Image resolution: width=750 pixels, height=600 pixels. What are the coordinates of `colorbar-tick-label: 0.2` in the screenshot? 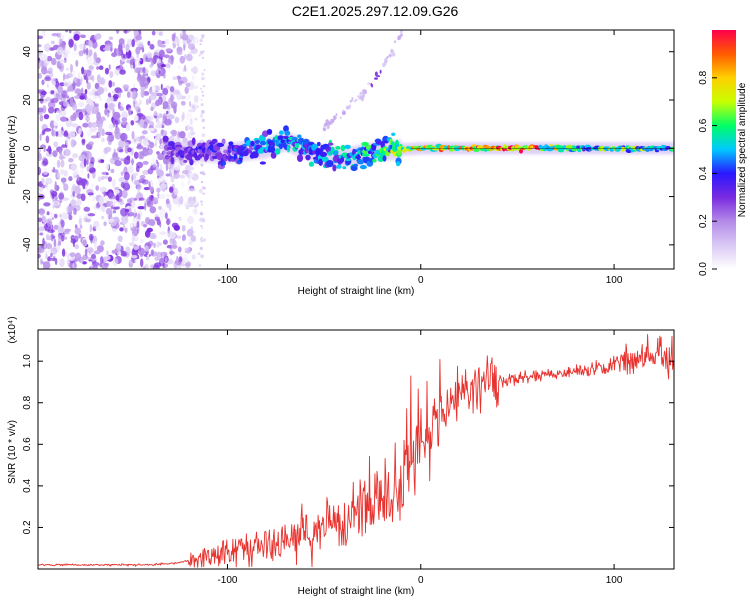 It's located at (703, 221).